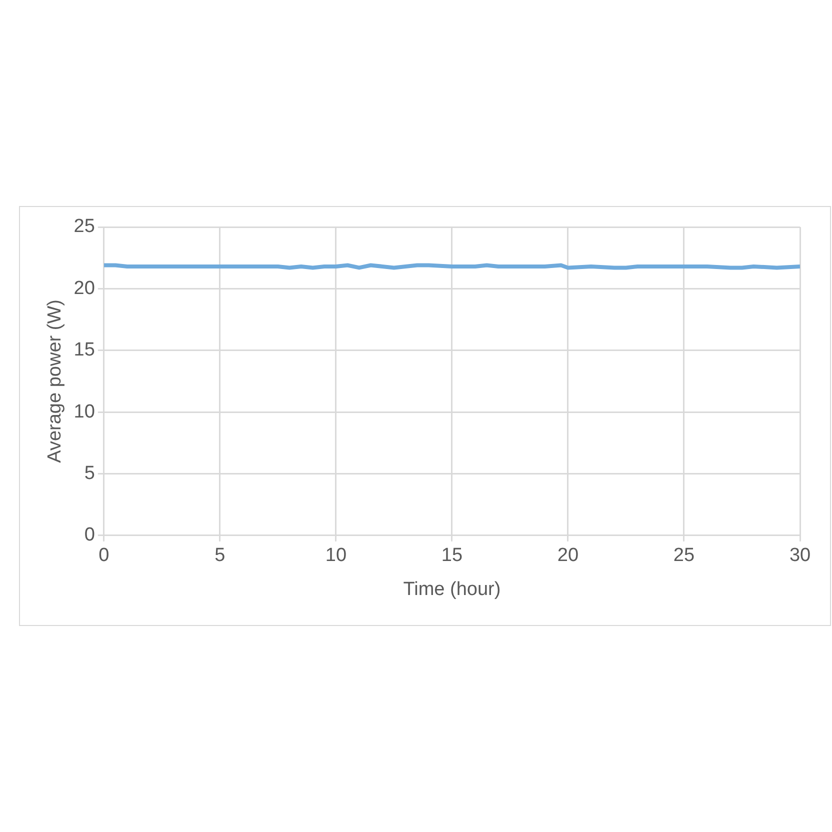 The image size is (832, 832). I want to click on y-tick-label: 5, so click(89, 473).